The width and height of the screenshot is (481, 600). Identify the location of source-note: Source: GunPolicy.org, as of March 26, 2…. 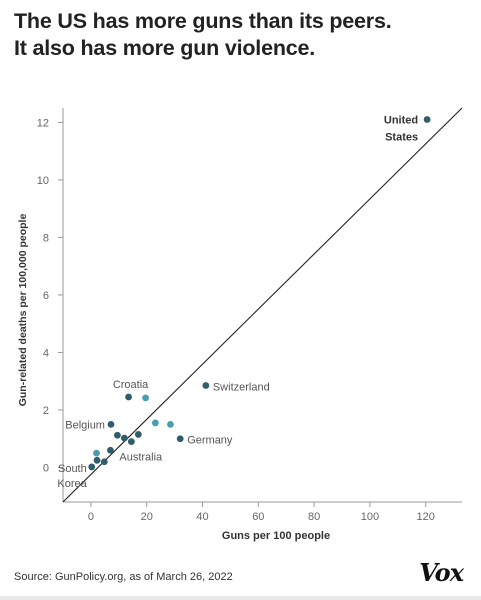
(123, 577).